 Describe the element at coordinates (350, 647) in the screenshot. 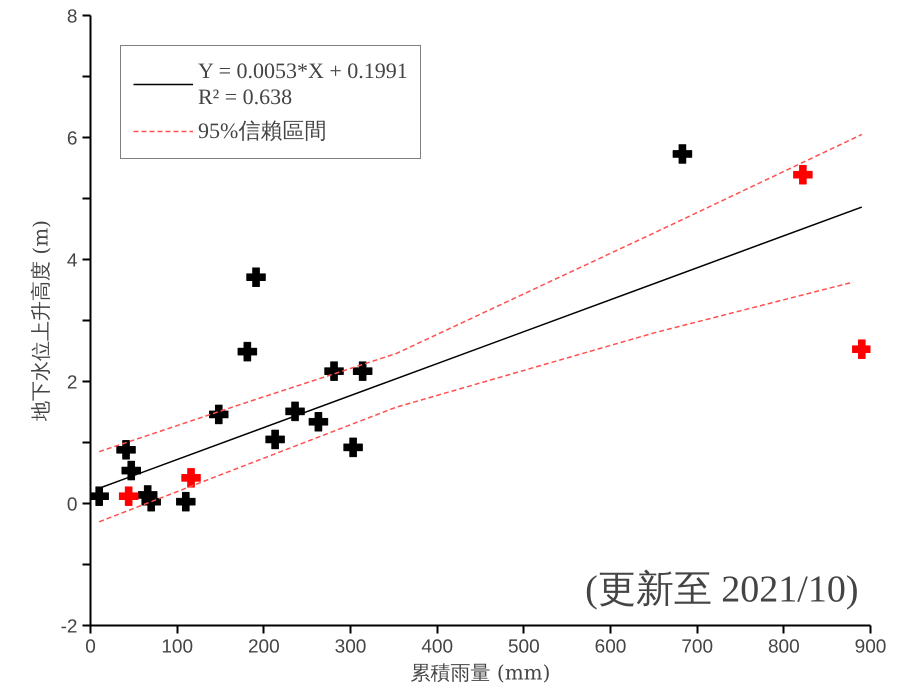

I see `x-tick-label: 300` at that location.